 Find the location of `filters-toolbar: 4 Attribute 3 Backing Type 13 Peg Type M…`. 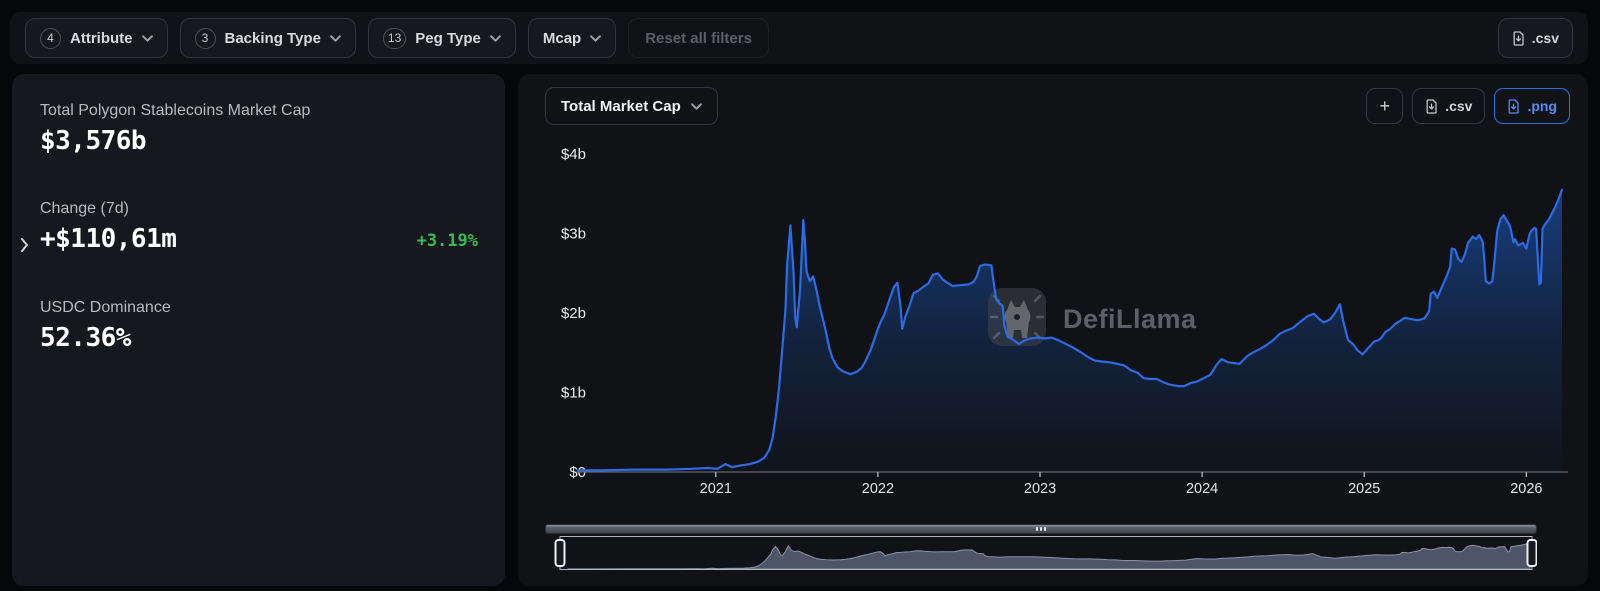

filters-toolbar: 4 Attribute 3 Backing Type 13 Peg Type M… is located at coordinates (799, 38).